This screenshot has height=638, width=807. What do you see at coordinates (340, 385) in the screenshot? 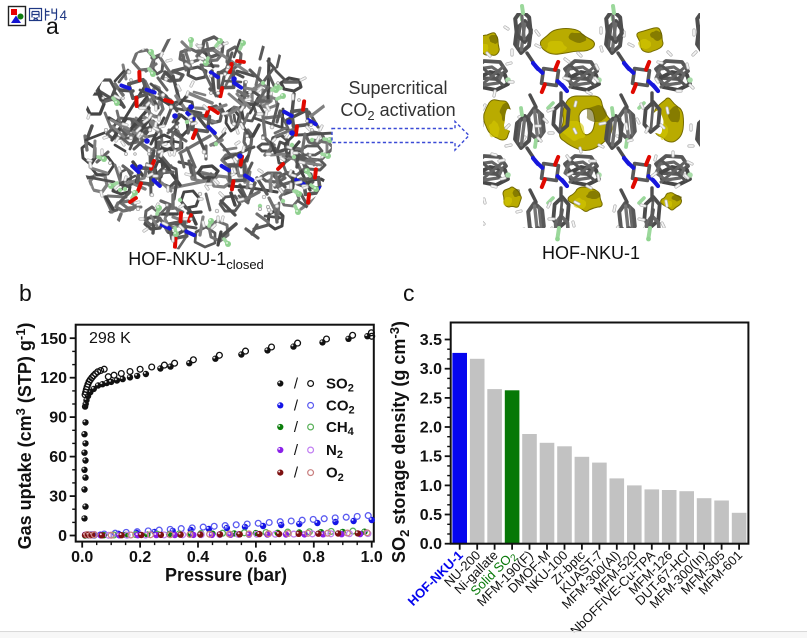
I see `svg-text: SO2` at bounding box center [340, 385].